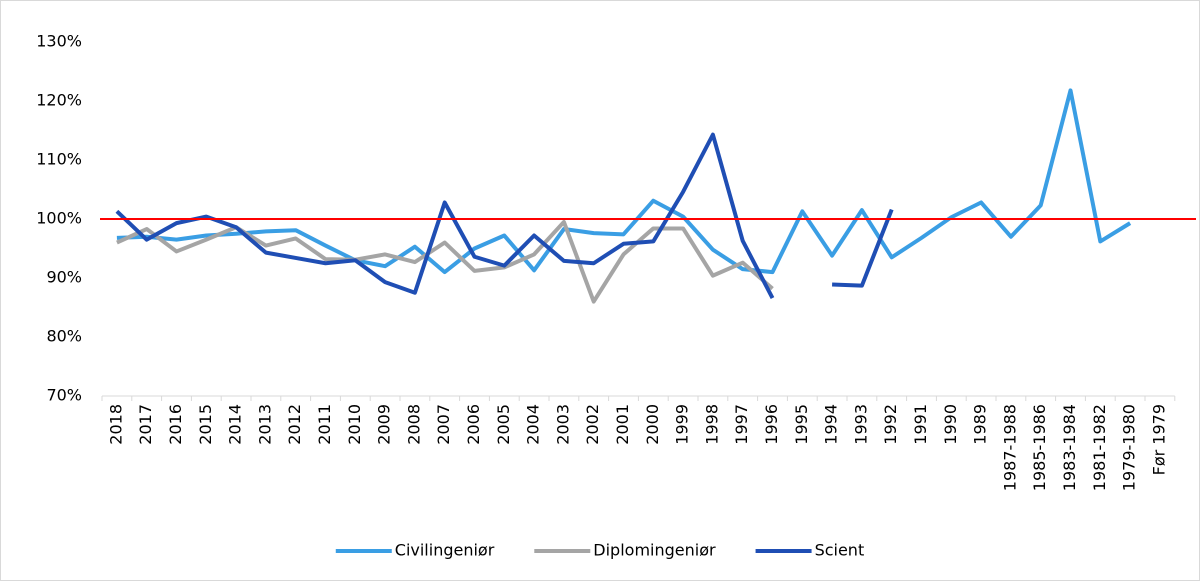  What do you see at coordinates (622, 424) in the screenshot?
I see `x-tick-label: 2001` at bounding box center [622, 424].